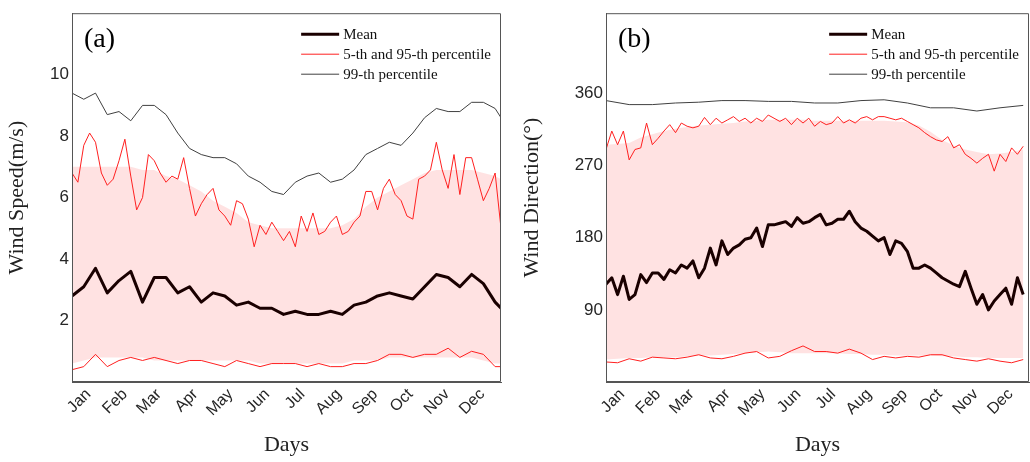 The image size is (1030, 462). I want to click on y-tick-label: 10, so click(59, 74).